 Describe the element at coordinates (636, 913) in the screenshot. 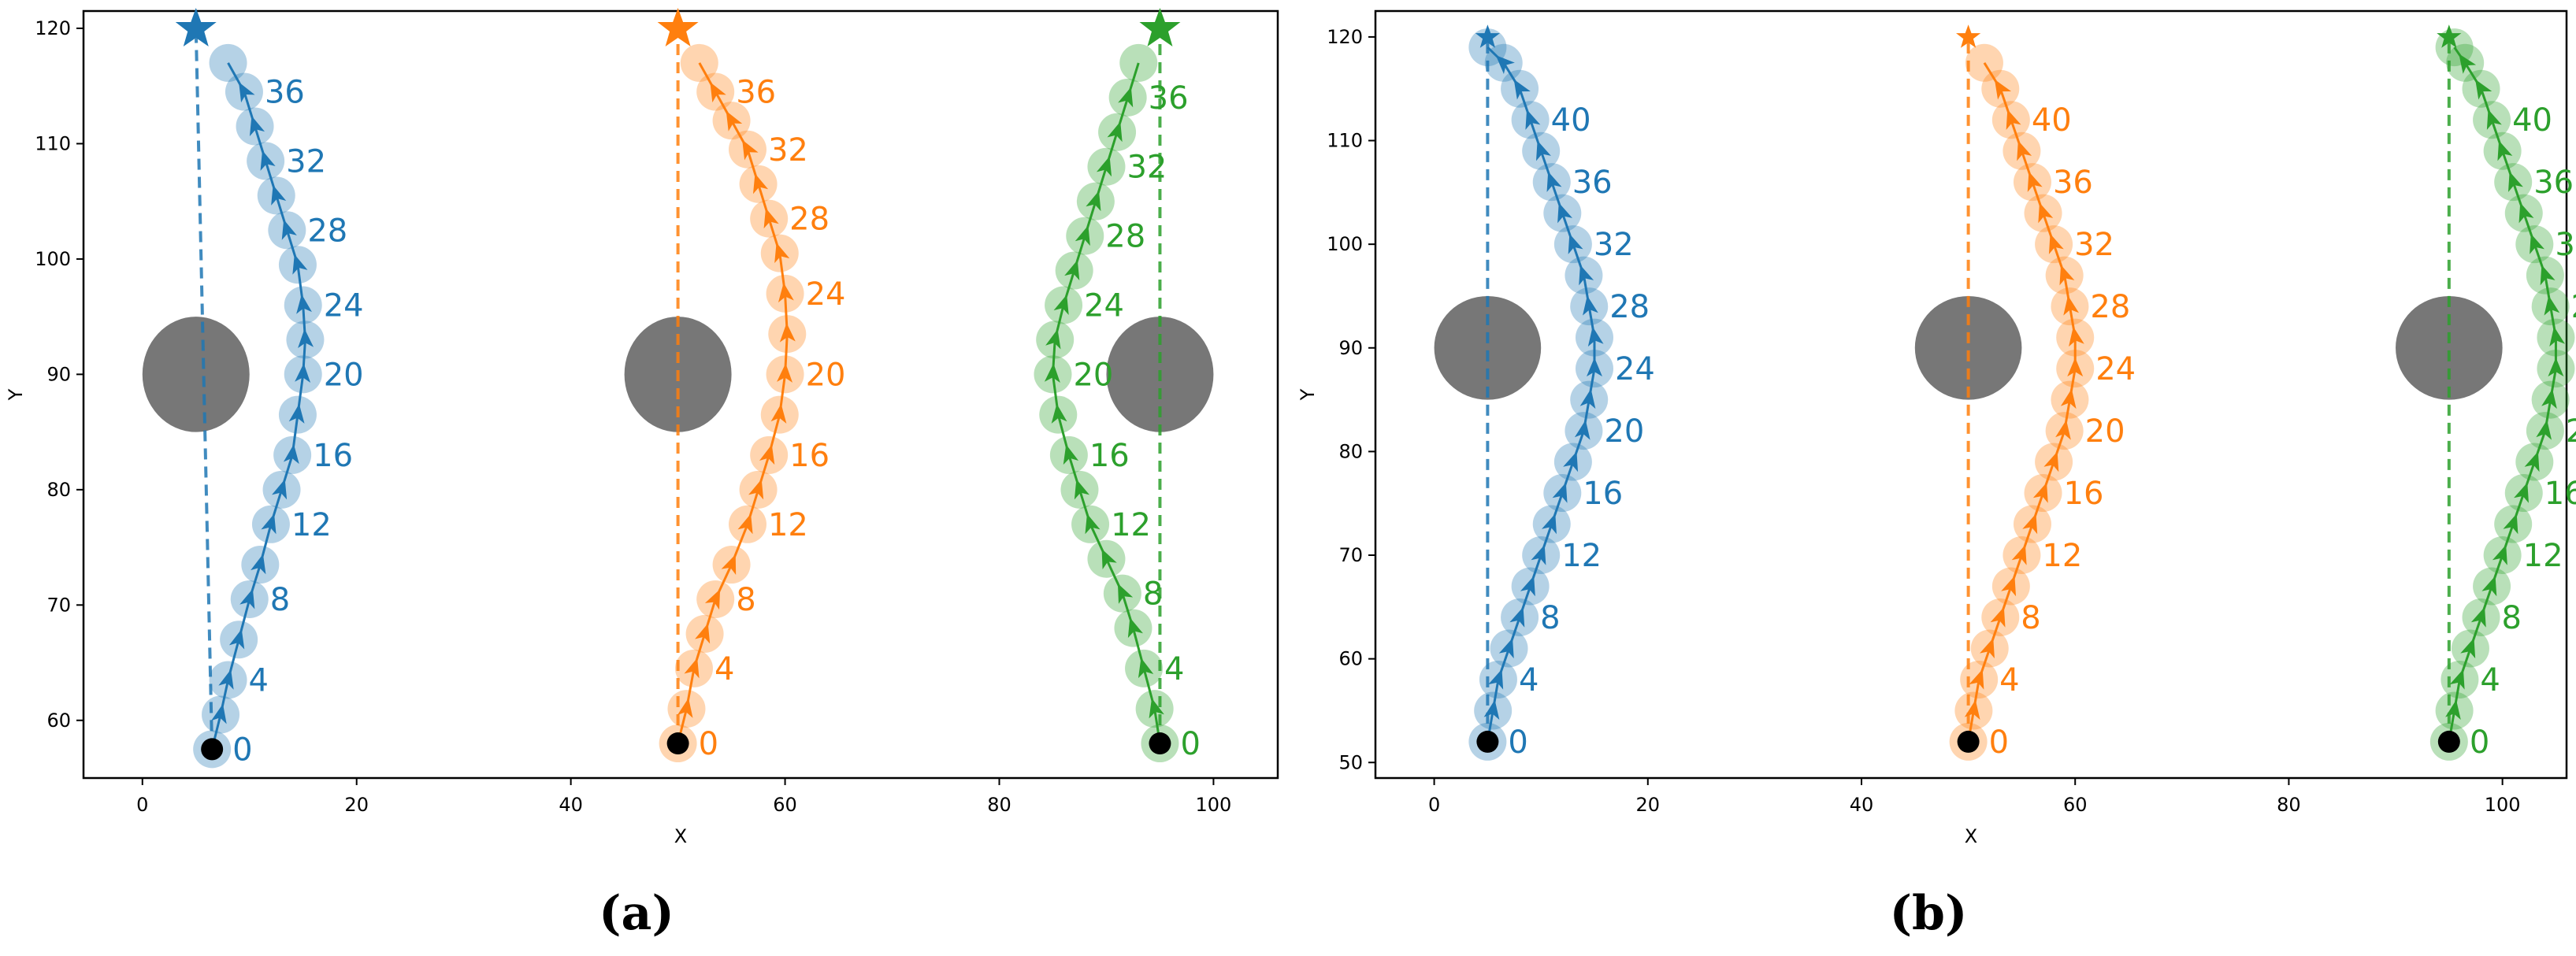

I see `caption-a: (a)` at that location.